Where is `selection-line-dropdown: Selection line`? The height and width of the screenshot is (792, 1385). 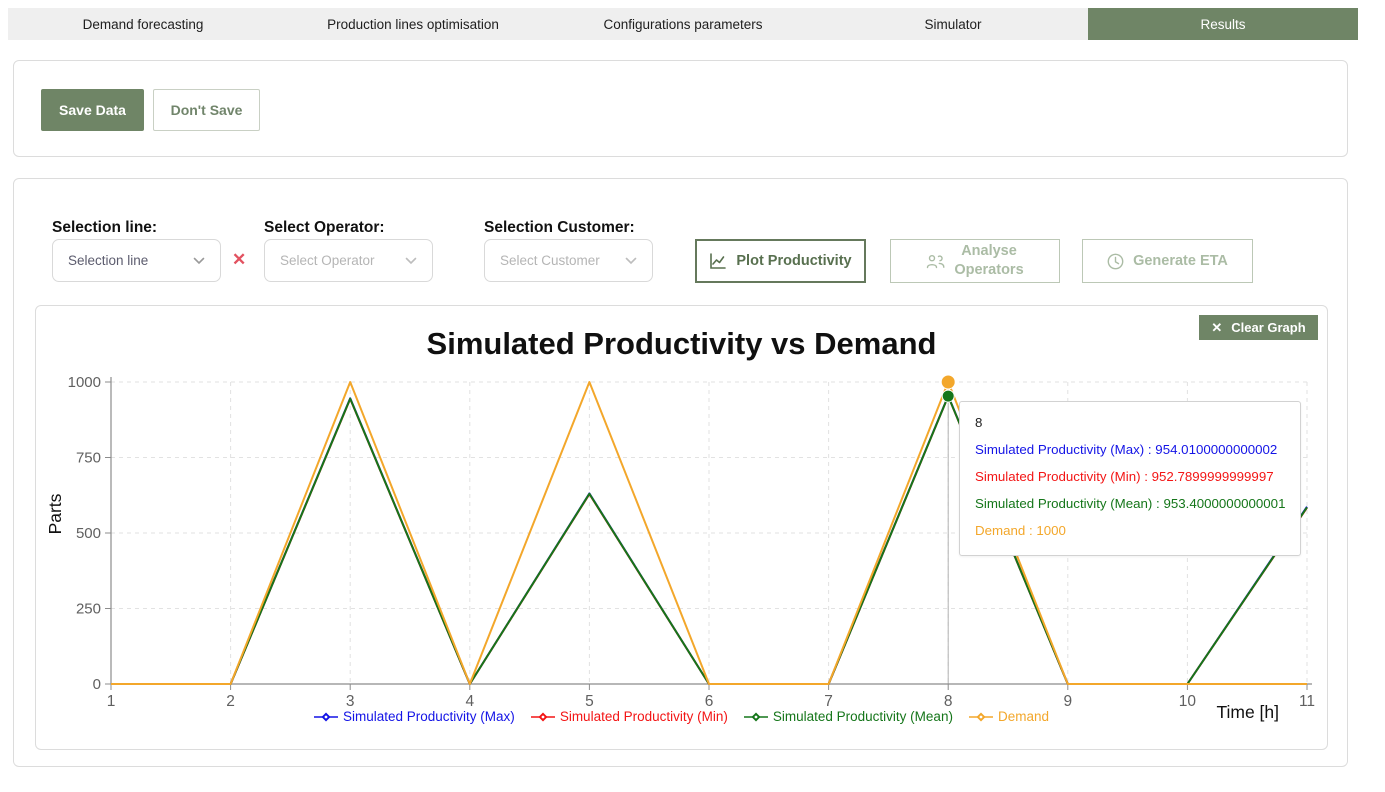
selection-line-dropdown: Selection line is located at coordinates (136, 260).